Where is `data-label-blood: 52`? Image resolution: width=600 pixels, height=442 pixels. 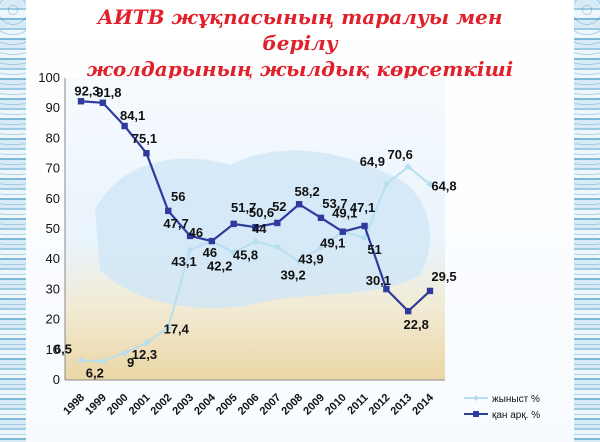 data-label-blood: 52 is located at coordinates (279, 206).